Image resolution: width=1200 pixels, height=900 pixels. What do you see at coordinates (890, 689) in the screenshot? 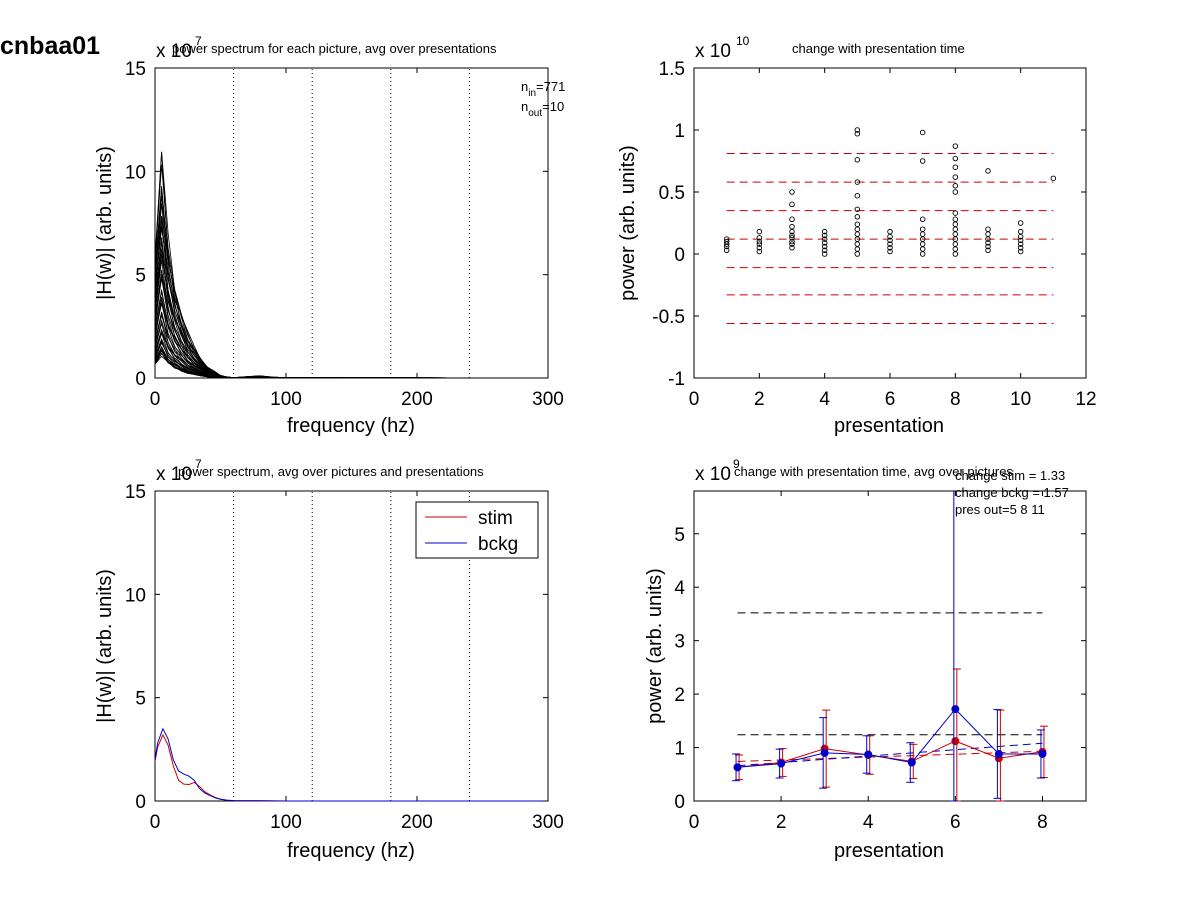
I see `reference-lines` at bounding box center [890, 689].